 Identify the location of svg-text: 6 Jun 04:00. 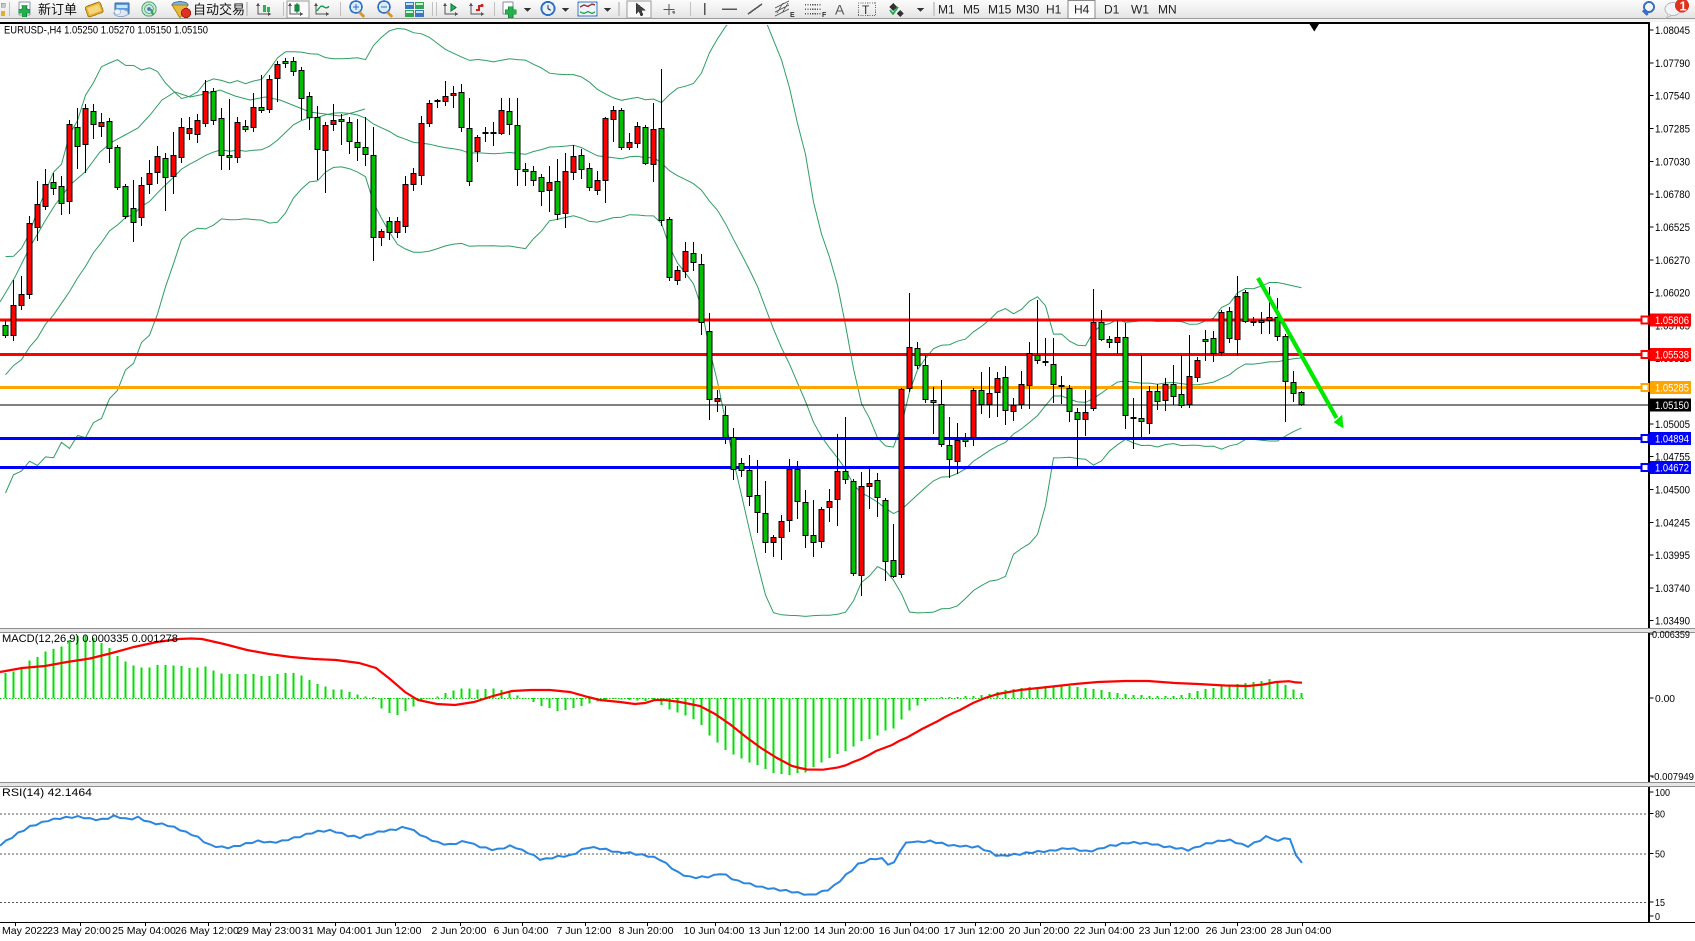
(521, 930).